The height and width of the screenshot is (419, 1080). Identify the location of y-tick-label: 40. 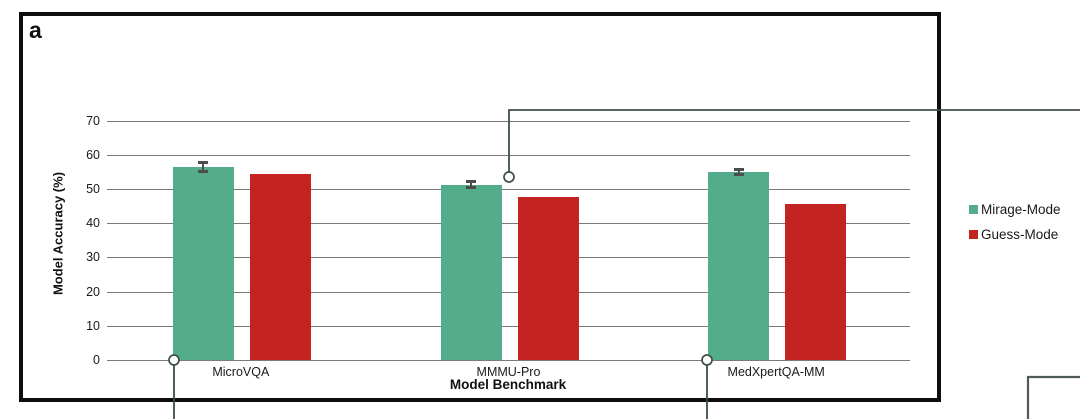
(93, 223).